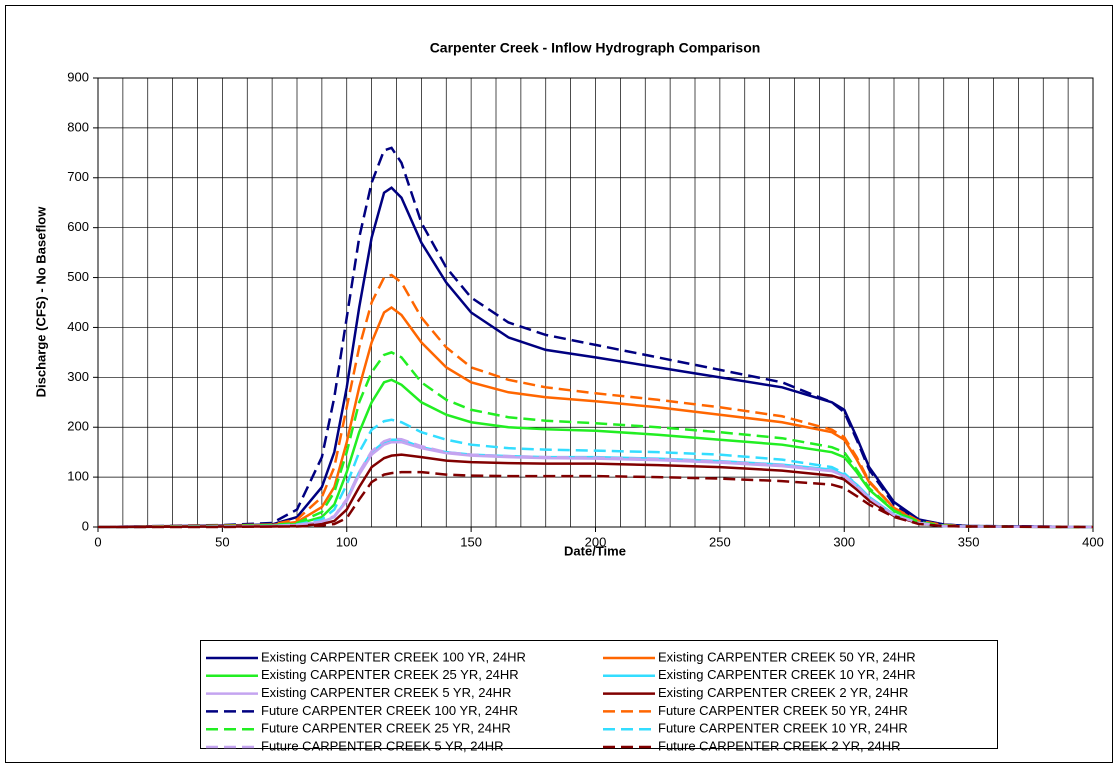  I want to click on legend-label: Future CARPENTER CREEK 2 YR, 24HR, so click(779, 745).